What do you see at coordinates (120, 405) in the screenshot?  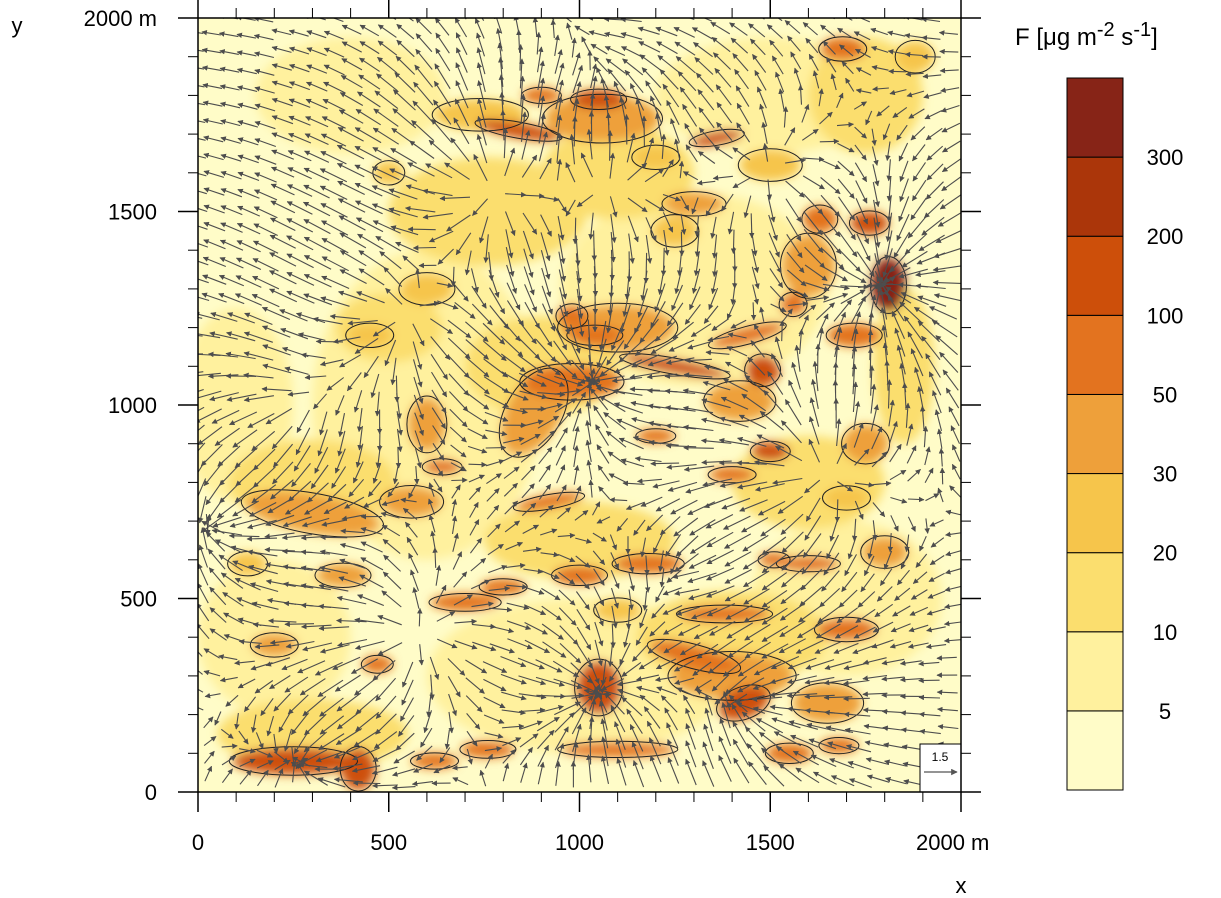 I see `y-axis-tick-labels: 0 500 1000 1500 2000 m` at bounding box center [120, 405].